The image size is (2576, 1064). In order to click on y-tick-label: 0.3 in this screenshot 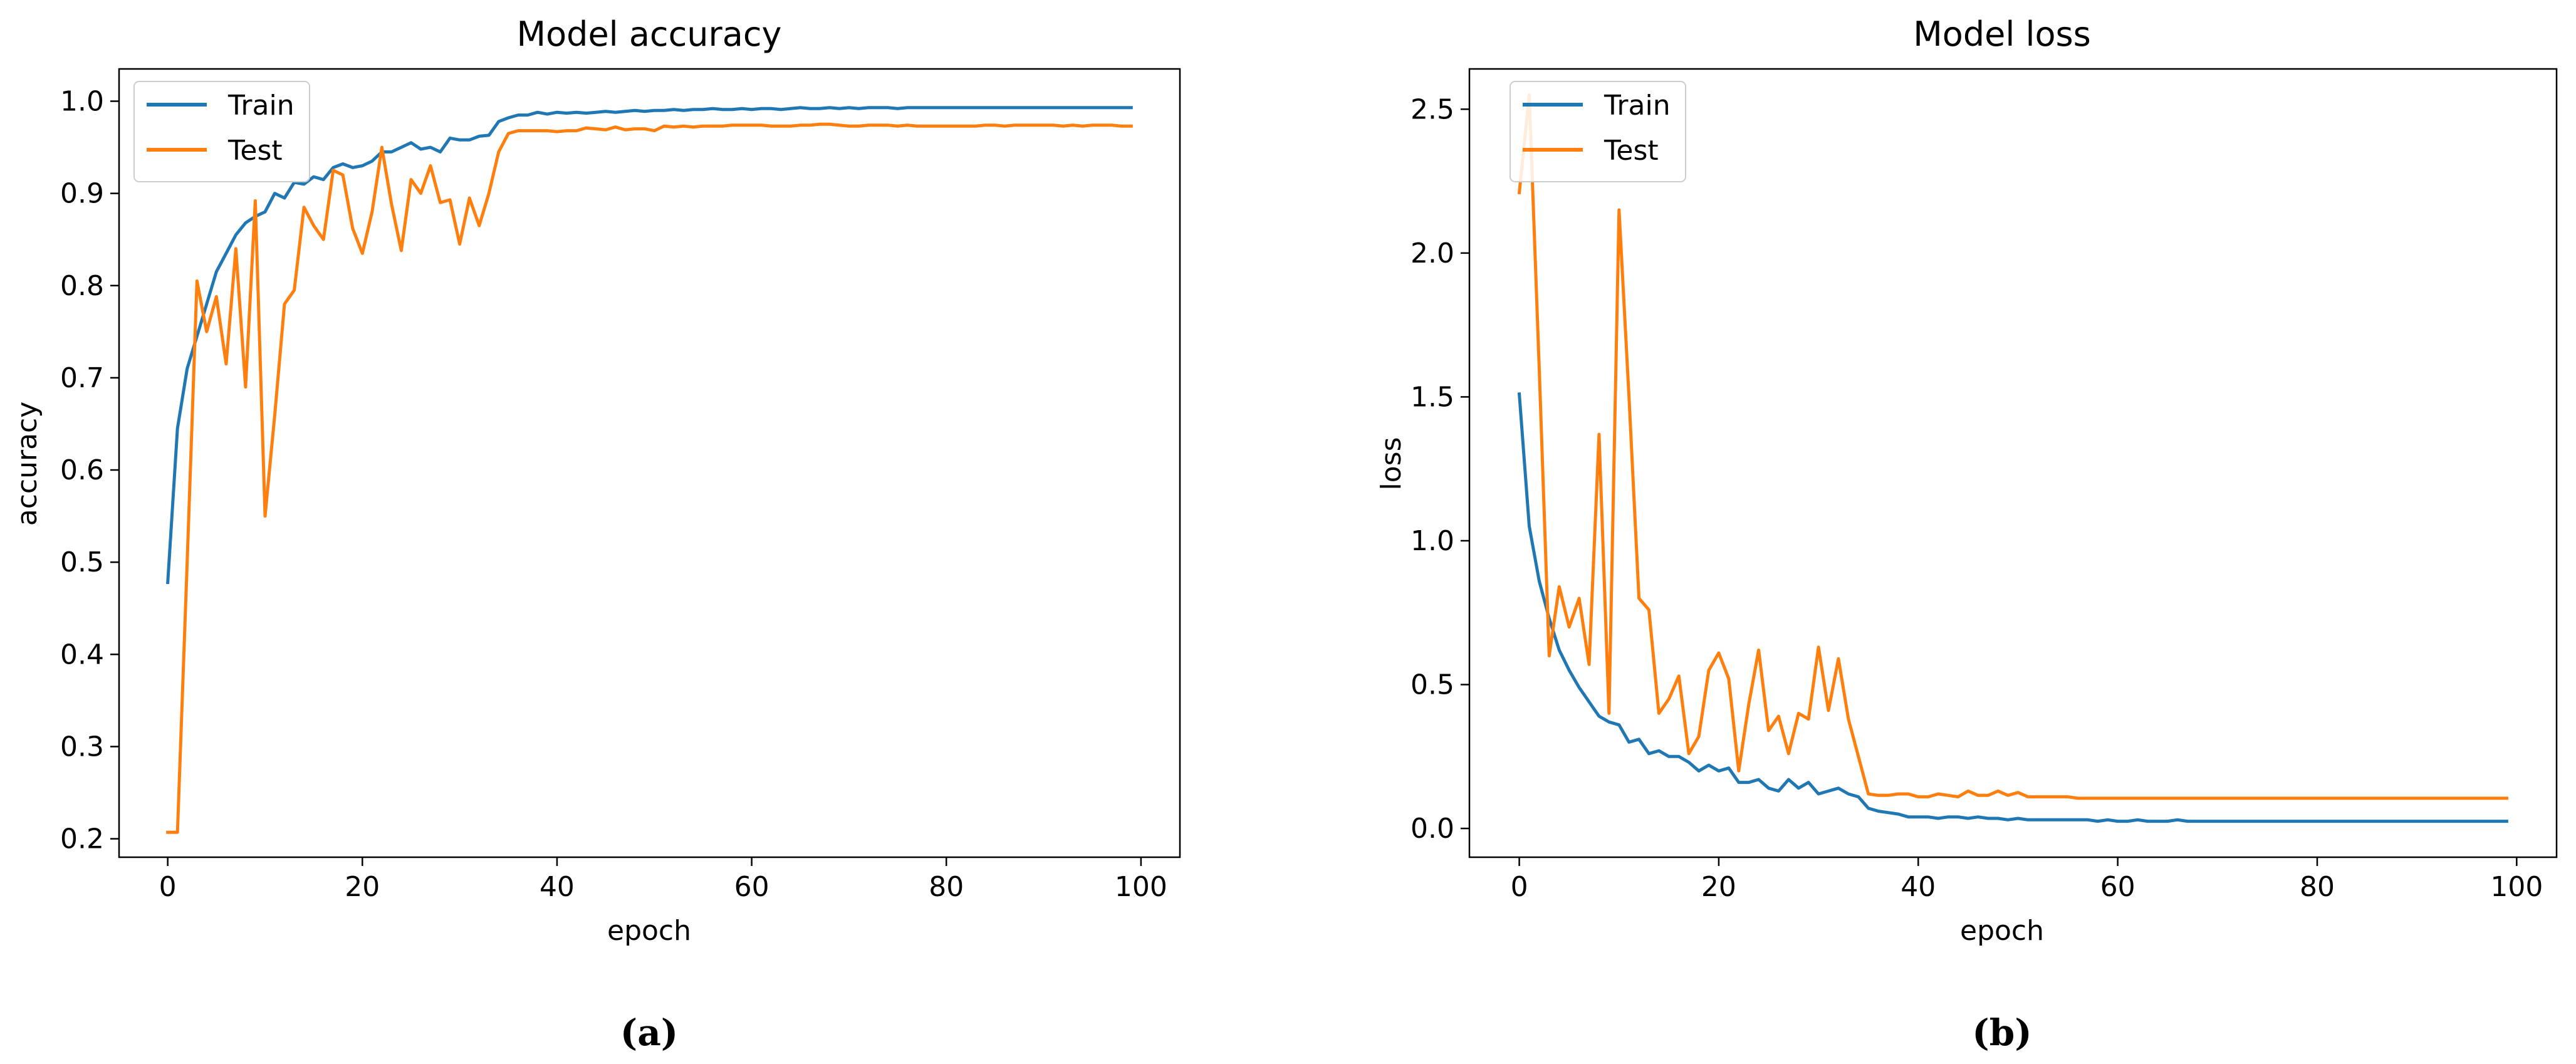, I will do `click(82, 747)`.